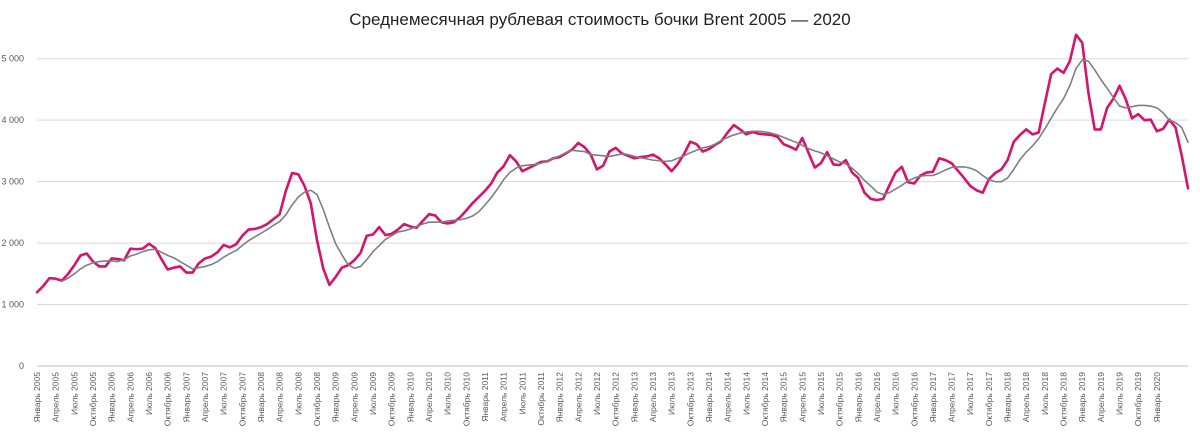  Describe the element at coordinates (12, 59) in the screenshot. I see `y-tick-label: 5 000` at that location.